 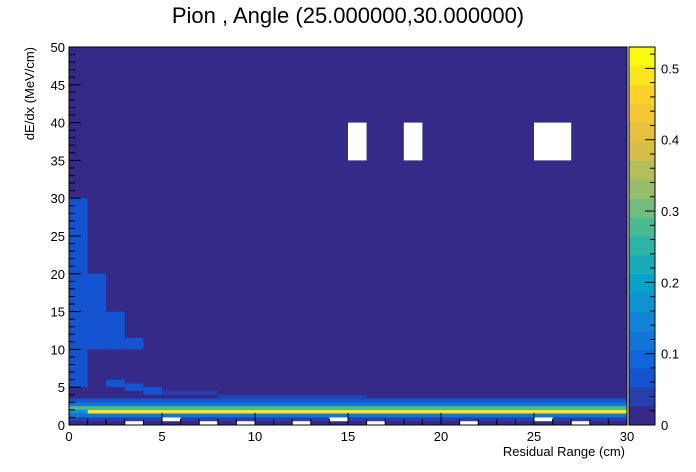 What do you see at coordinates (441, 436) in the screenshot?
I see `x-tick-label: 20` at bounding box center [441, 436].